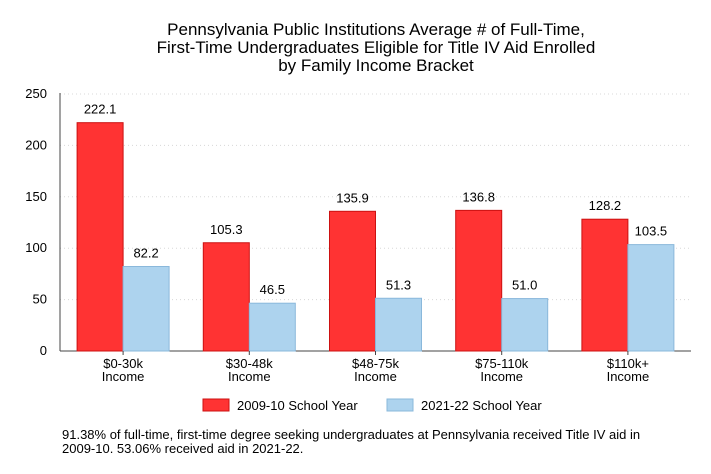 The width and height of the screenshot is (711, 474). I want to click on data-label: 222.1, so click(100, 109).